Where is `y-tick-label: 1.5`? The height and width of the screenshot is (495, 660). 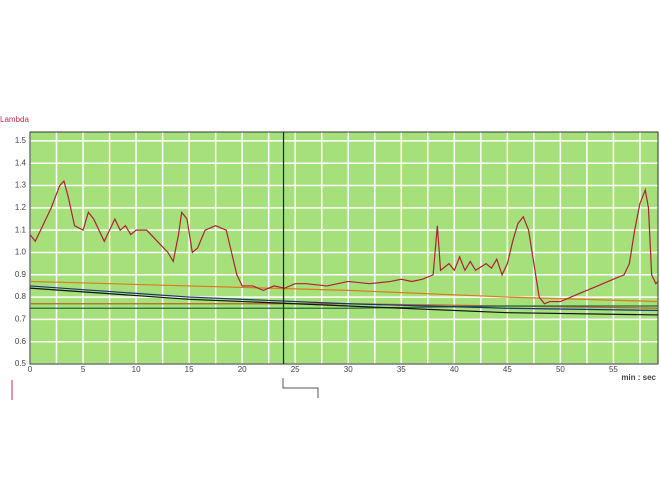 y-tick-label: 1.5 is located at coordinates (21, 140).